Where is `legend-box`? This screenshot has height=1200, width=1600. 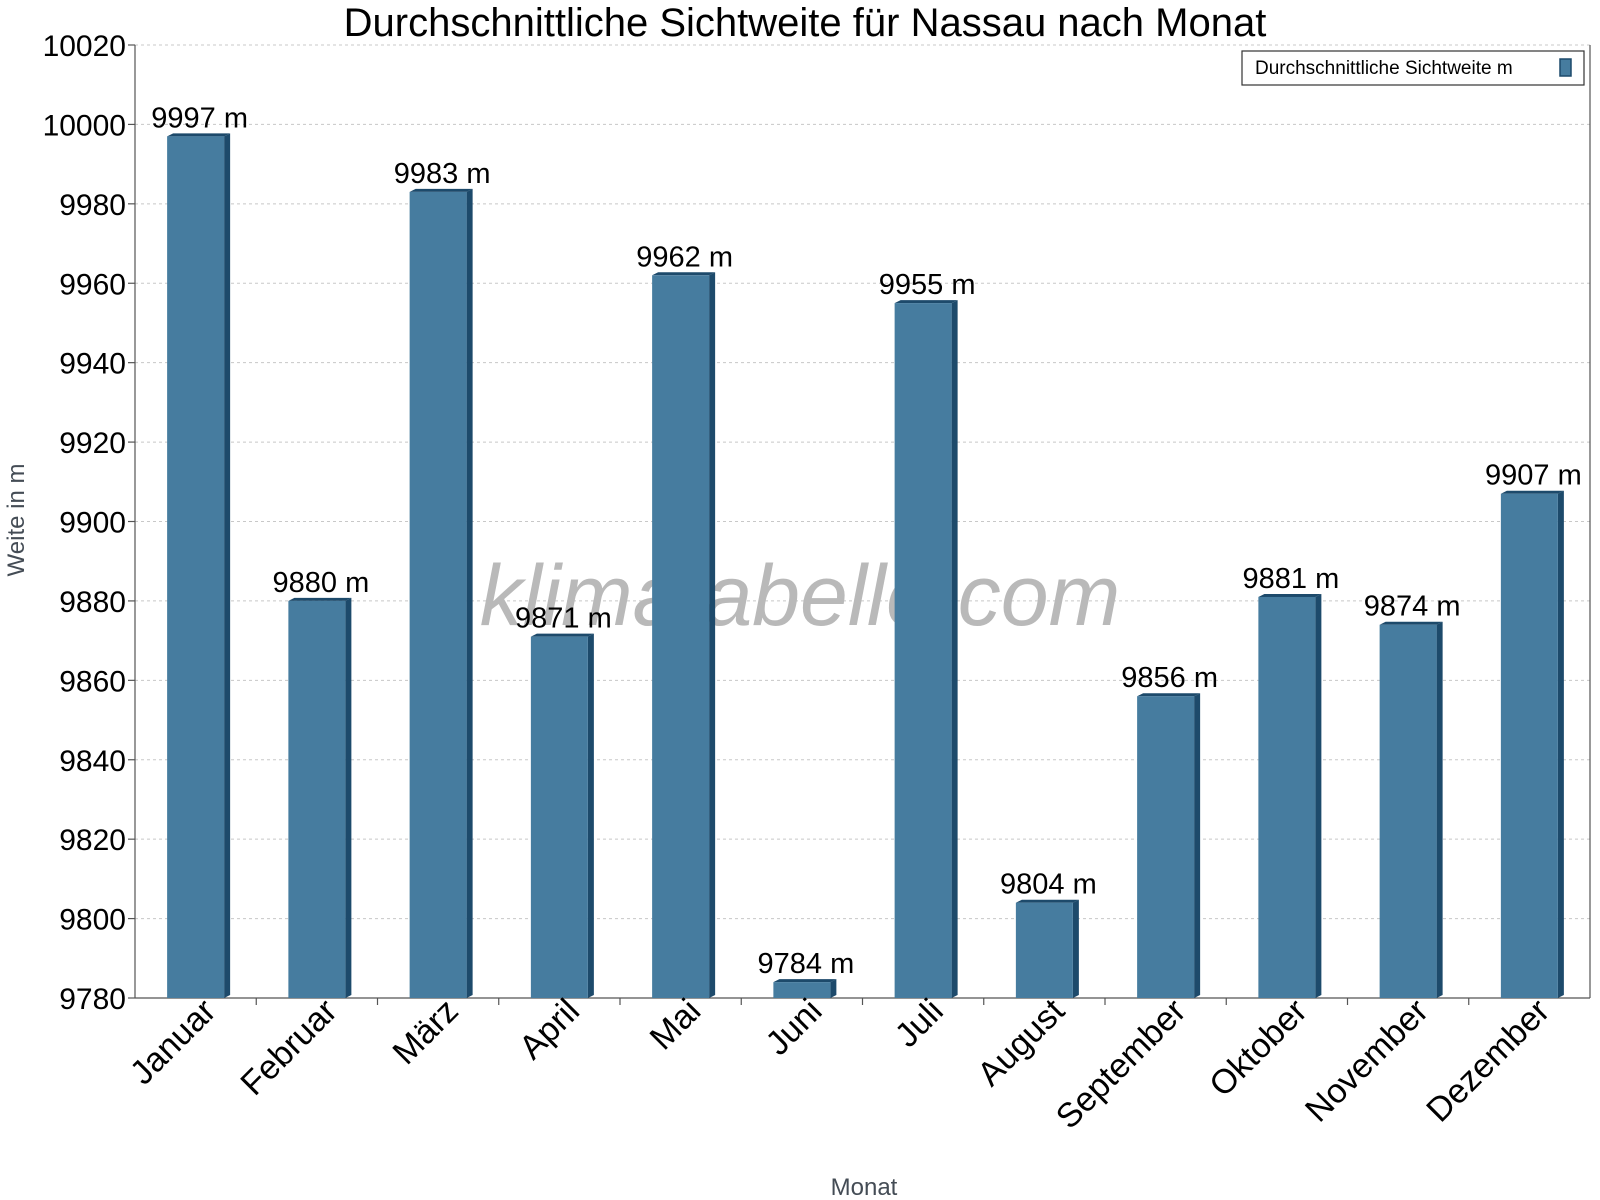
legend-box is located at coordinates (1413, 68).